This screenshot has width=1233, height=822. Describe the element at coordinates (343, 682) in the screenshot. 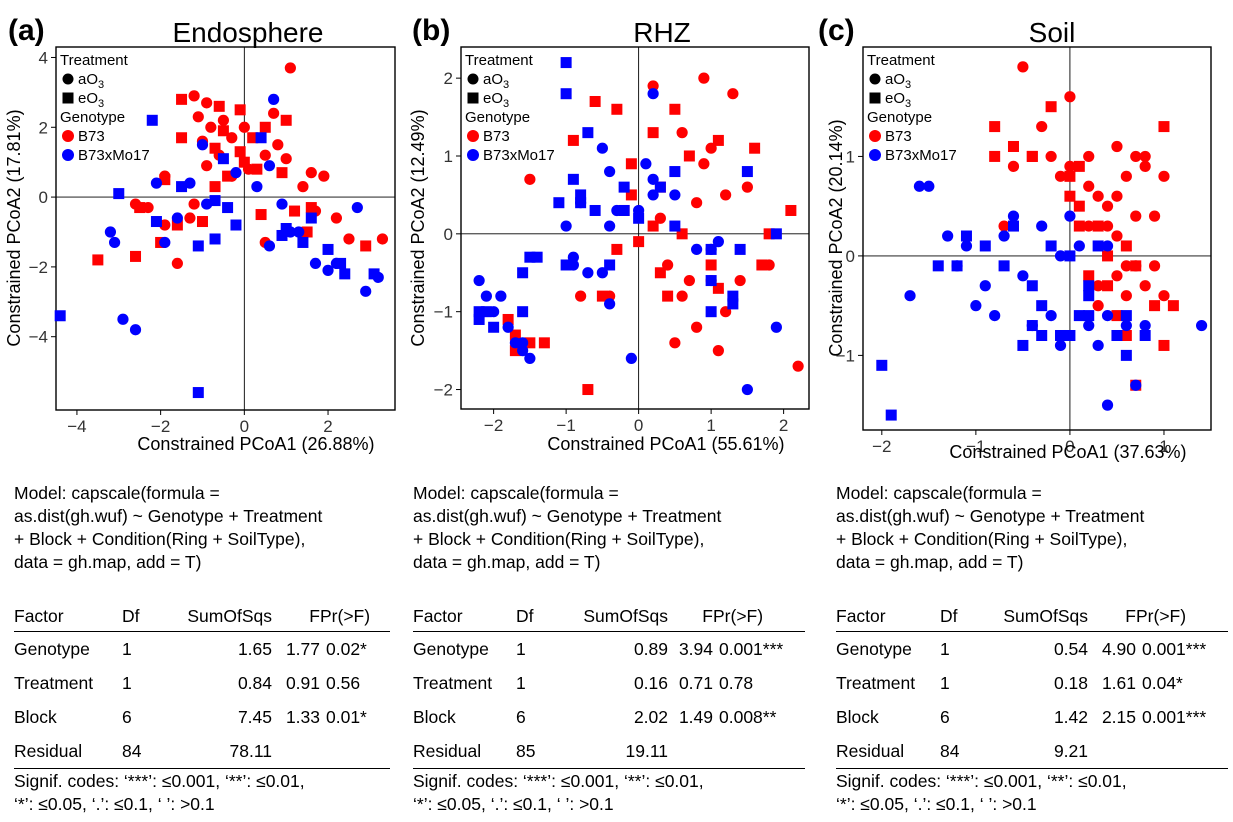

I see `table-cell-p: 0.56` at that location.